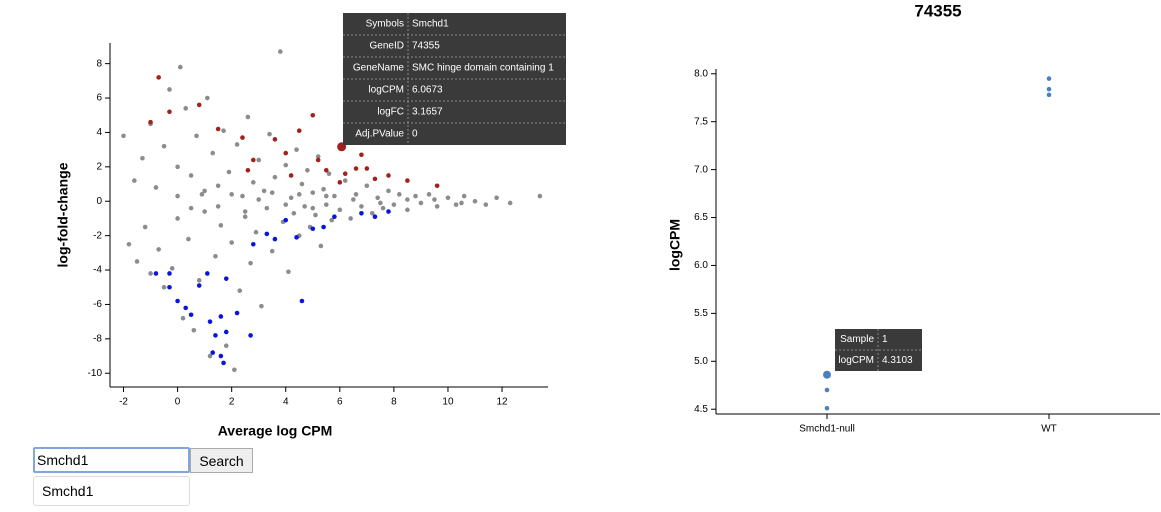 The width and height of the screenshot is (1161, 512). What do you see at coordinates (97, 235) in the screenshot?
I see `y-tick-label: -2` at bounding box center [97, 235].